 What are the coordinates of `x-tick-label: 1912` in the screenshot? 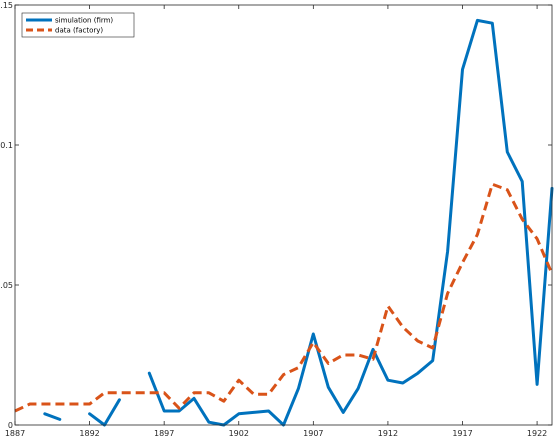 It's located at (388, 433).